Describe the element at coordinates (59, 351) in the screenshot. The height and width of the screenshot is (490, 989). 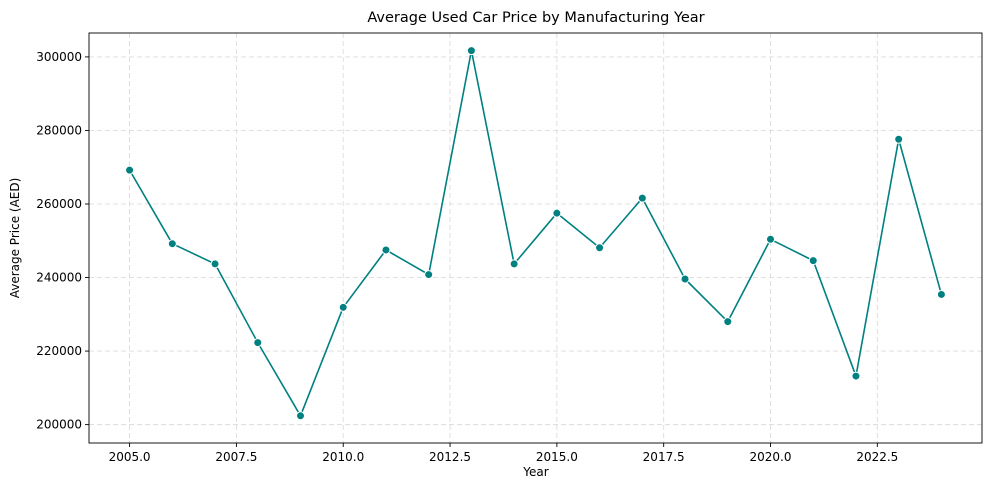
I see `y-tick-label: 220000` at that location.